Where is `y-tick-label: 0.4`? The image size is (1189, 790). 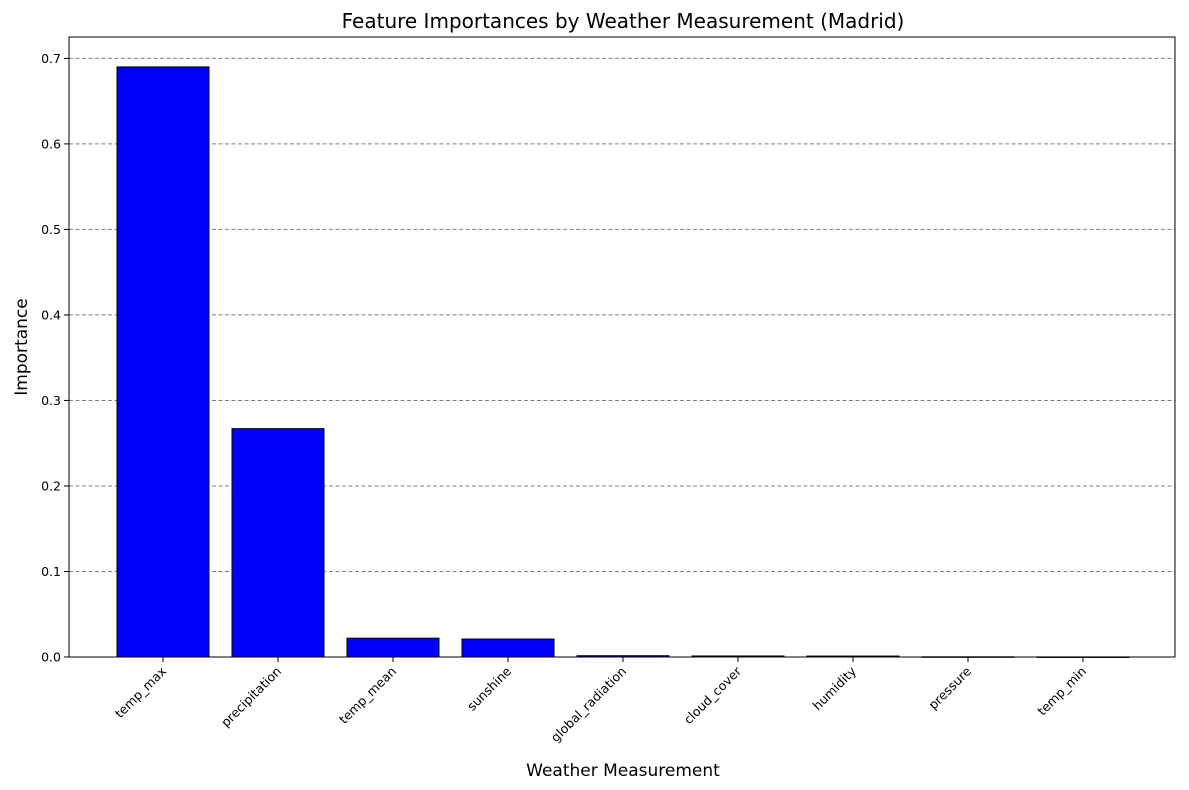 y-tick-label: 0.4 is located at coordinates (51, 314).